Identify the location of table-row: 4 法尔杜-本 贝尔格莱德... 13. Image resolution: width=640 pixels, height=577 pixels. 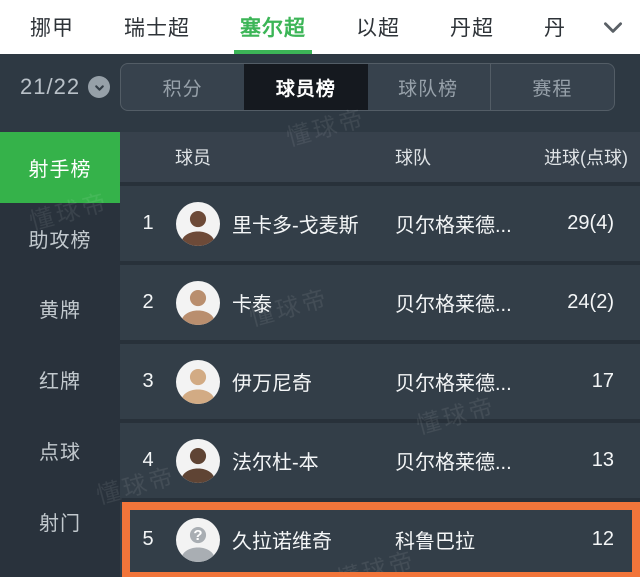
(380, 460).